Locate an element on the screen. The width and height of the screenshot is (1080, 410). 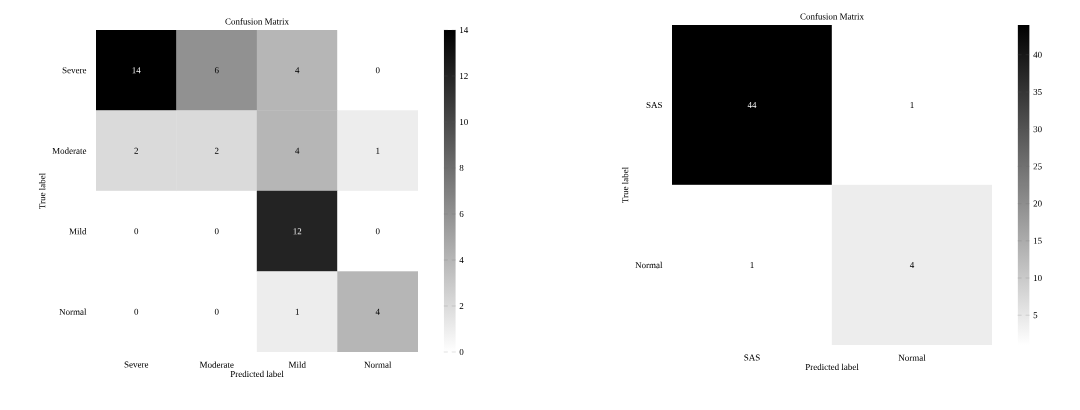
color-bar-label: 14 is located at coordinates (464, 30).